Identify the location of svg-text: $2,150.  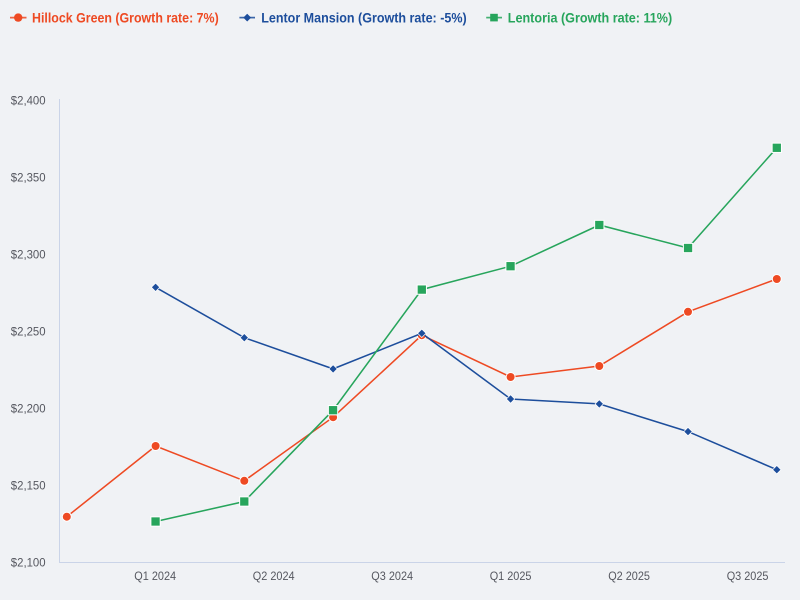
(28, 485).